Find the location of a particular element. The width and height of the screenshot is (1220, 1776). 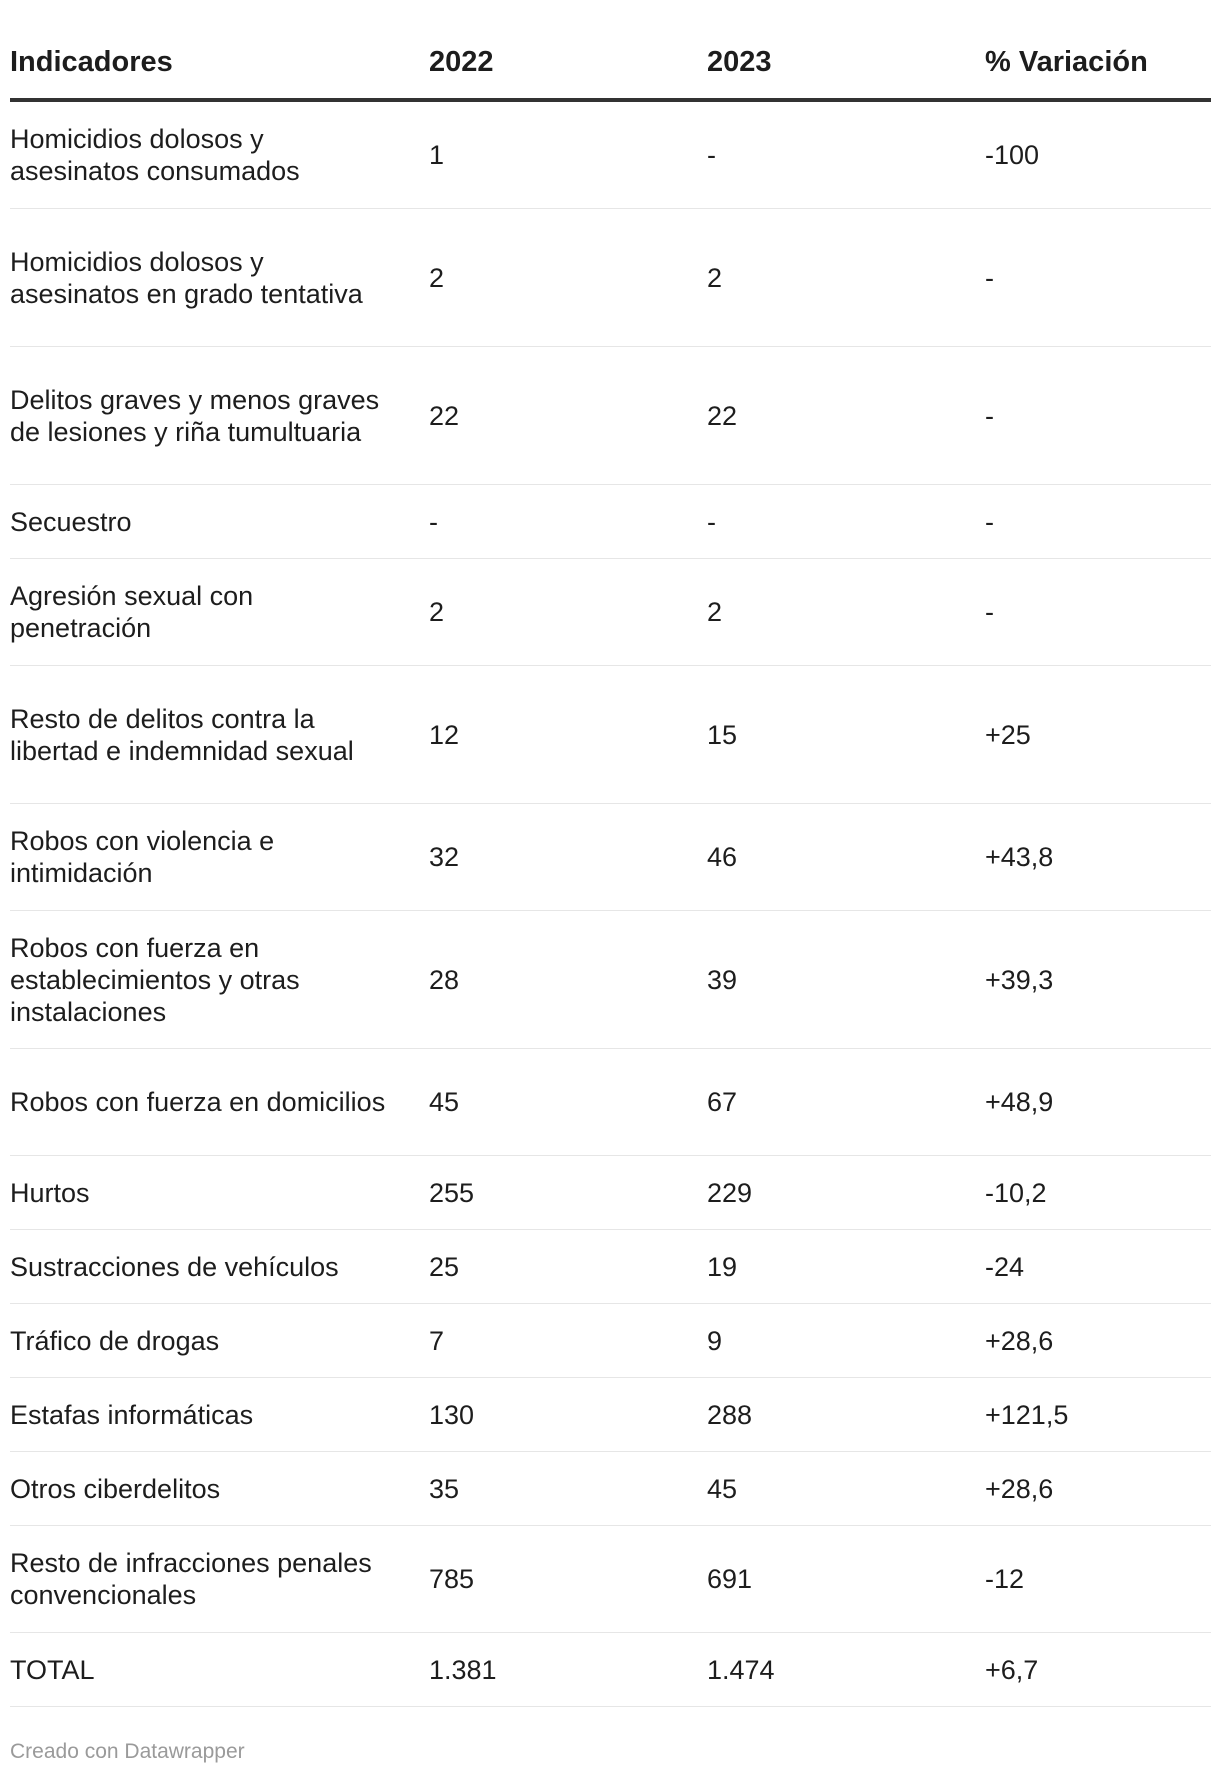

cell-2022: - is located at coordinates (568, 521).